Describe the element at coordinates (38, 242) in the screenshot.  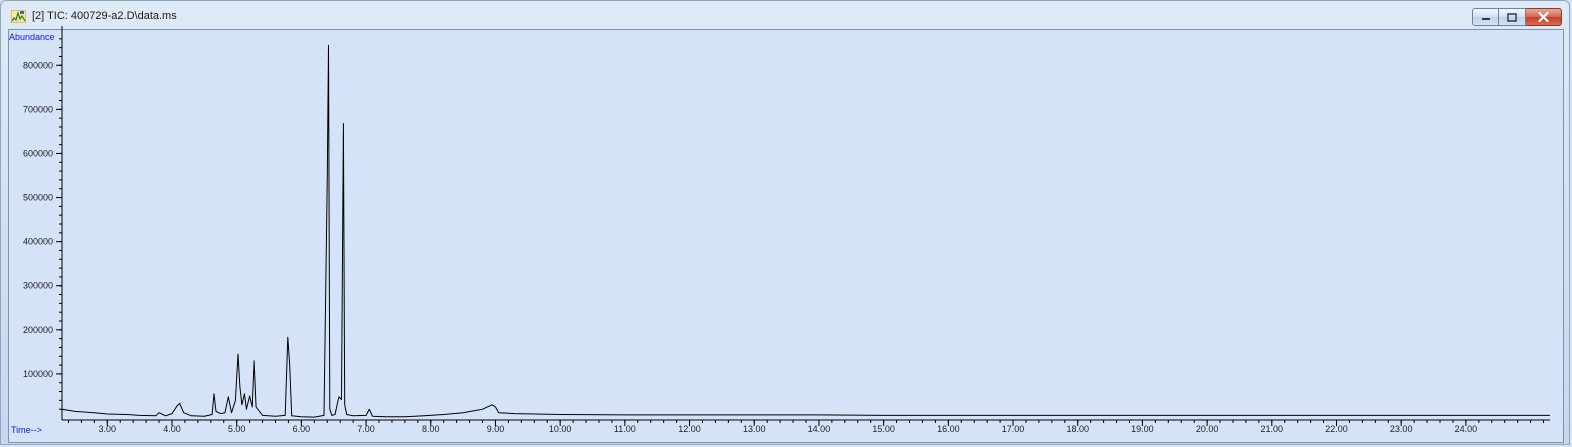
I see `y-tick-label: 400000` at that location.